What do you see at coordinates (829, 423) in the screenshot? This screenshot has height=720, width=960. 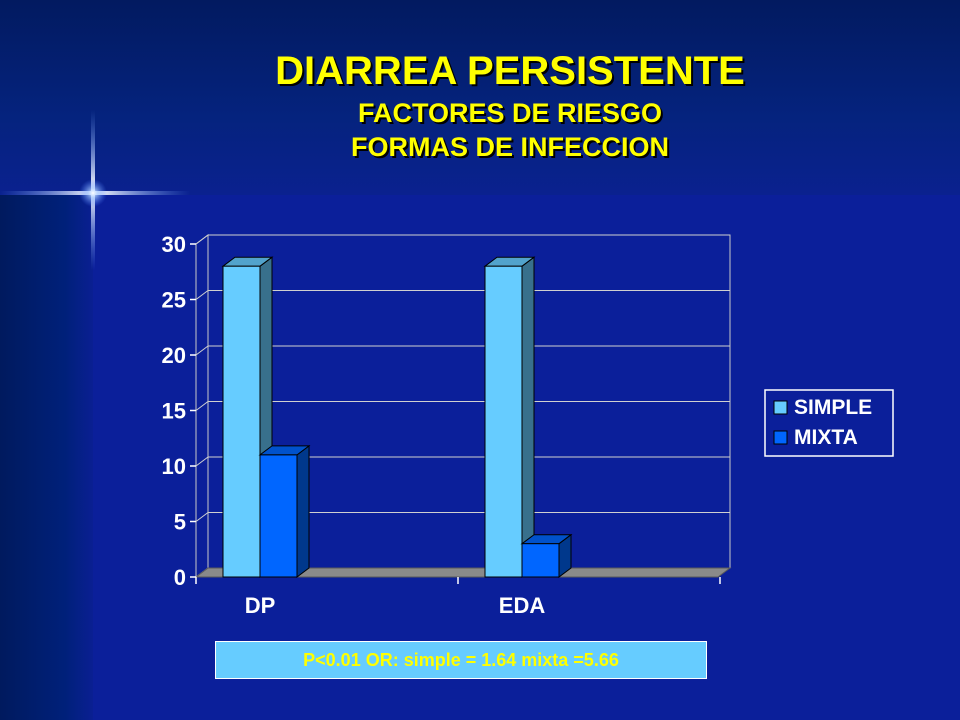 I see `legend-box` at bounding box center [829, 423].